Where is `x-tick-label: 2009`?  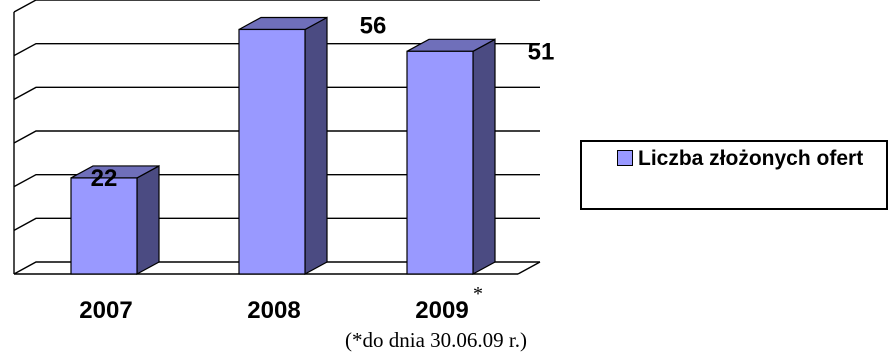 x-tick-label: 2009 is located at coordinates (441, 310).